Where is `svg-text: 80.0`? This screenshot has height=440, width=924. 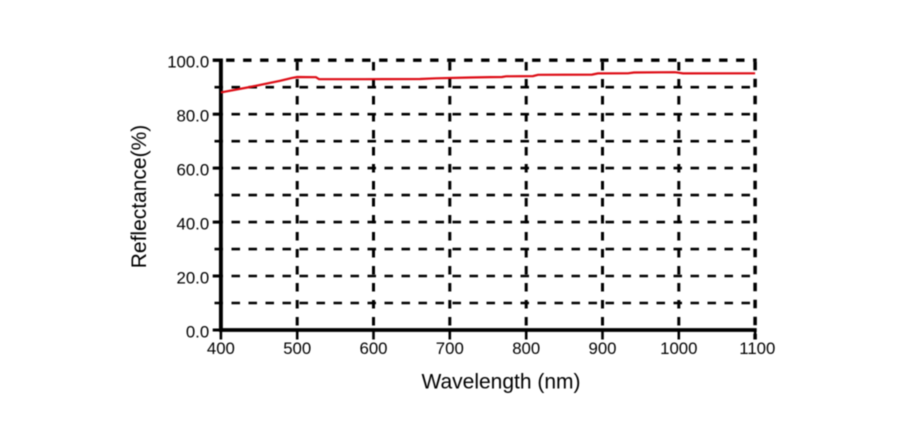 svg-text: 80.0 is located at coordinates (193, 116).